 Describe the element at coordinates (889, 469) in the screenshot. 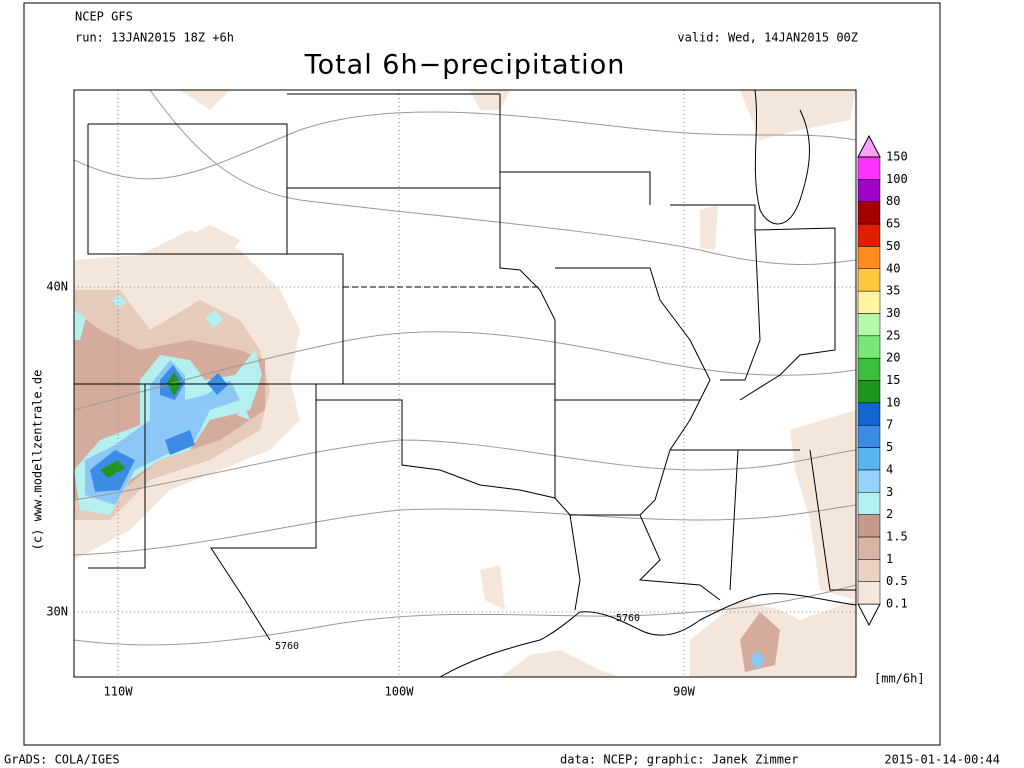

I see `legend-label: 4` at that location.